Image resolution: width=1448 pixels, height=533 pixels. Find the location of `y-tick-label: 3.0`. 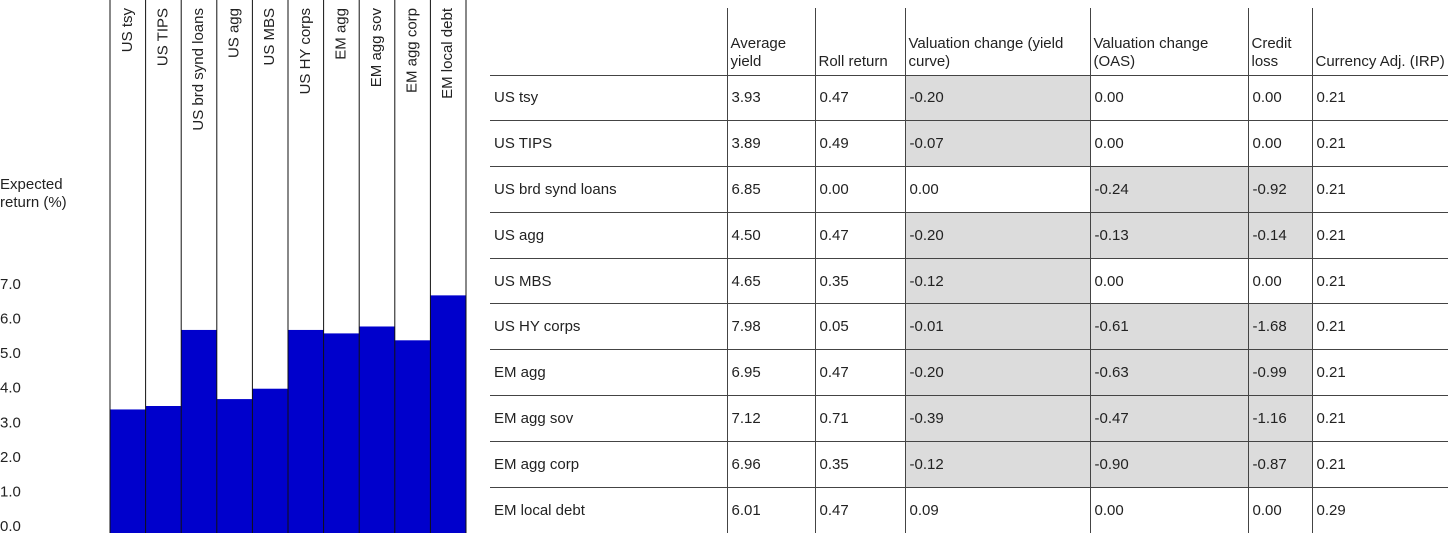

y-tick-label: 3.0 is located at coordinates (10, 422).